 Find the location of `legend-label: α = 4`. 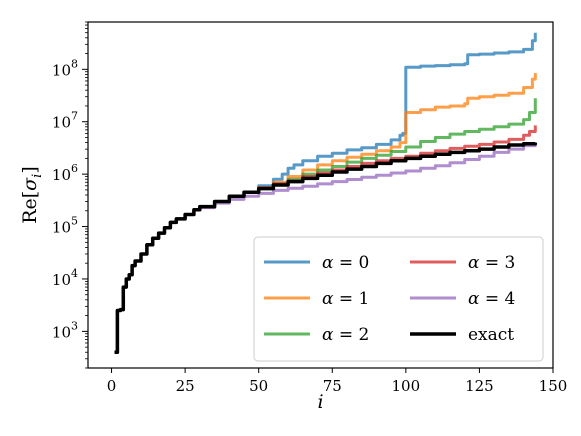

legend-label: α = 4 is located at coordinates (491, 299).